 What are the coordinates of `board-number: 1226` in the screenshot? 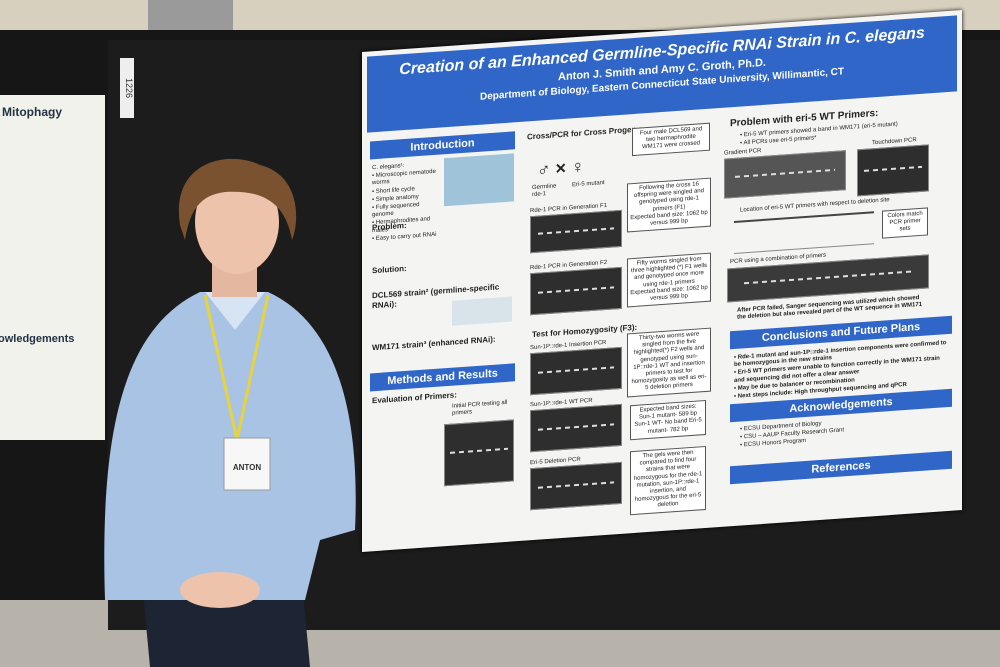 It's located at (127, 88).